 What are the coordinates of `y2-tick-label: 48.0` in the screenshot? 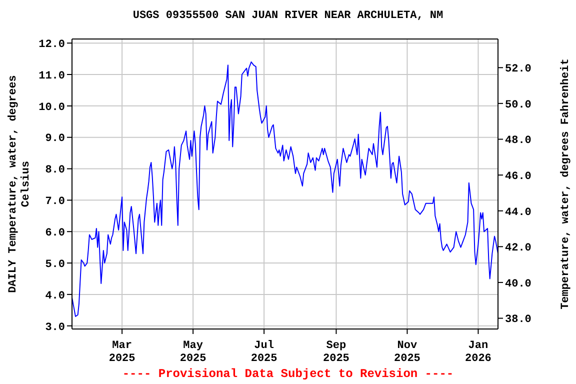 It's located at (518, 141).